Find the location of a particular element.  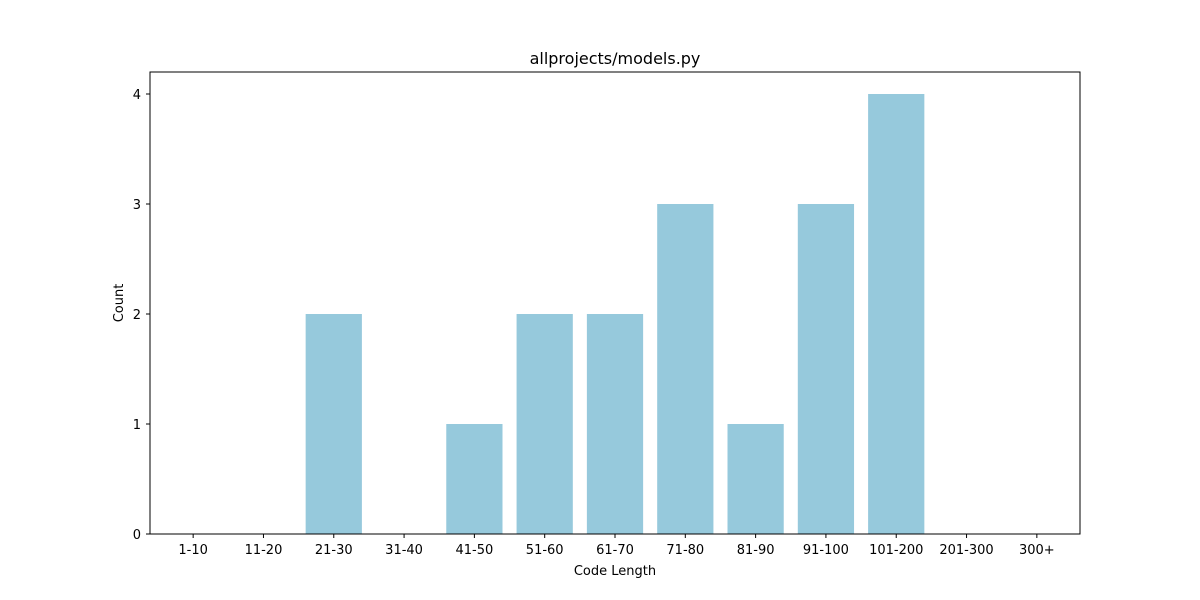

x-tick-label: 81-90 is located at coordinates (756, 550).